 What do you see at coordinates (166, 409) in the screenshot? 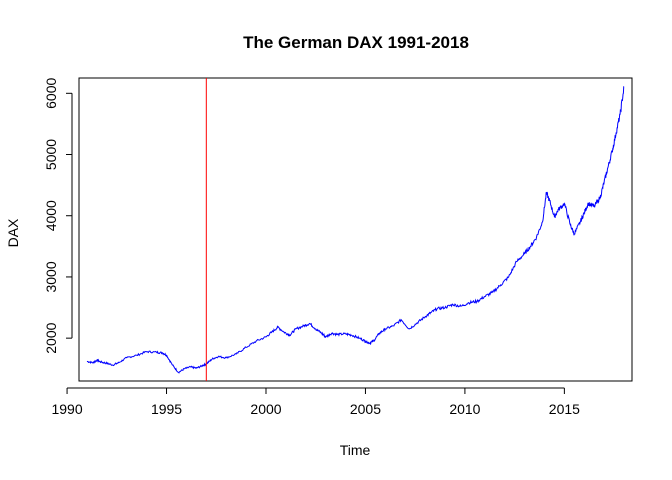
I see `x-tick-label: 1995` at bounding box center [166, 409].